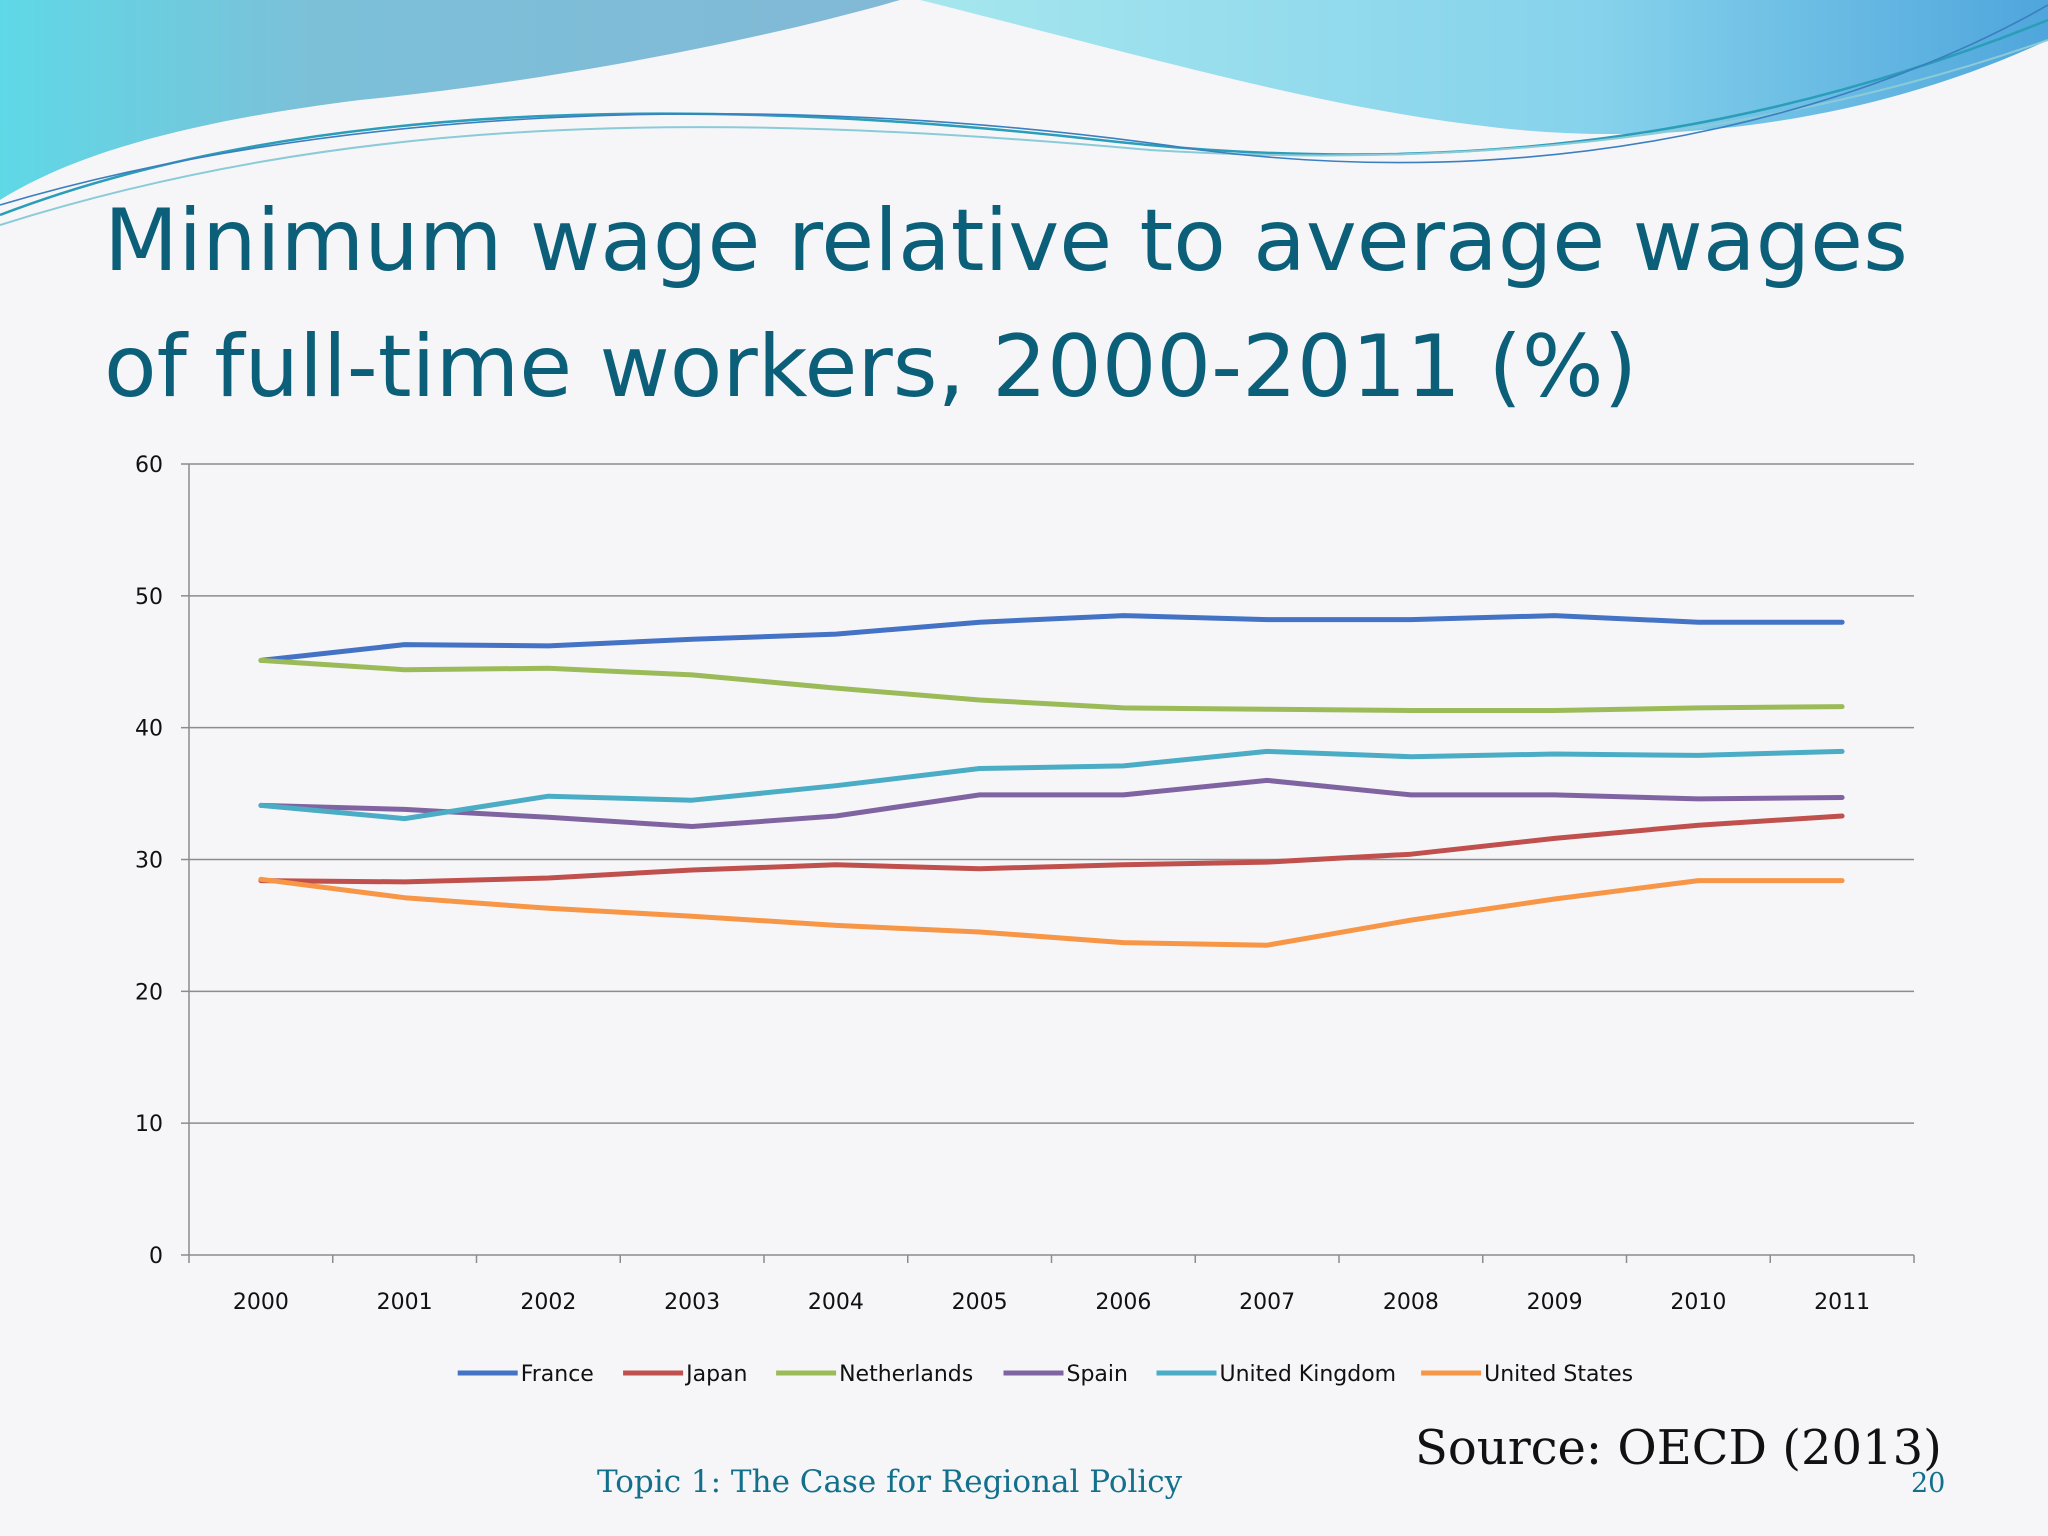  What do you see at coordinates (1842, 1302) in the screenshot?
I see `x-tick-label: 2011` at bounding box center [1842, 1302].